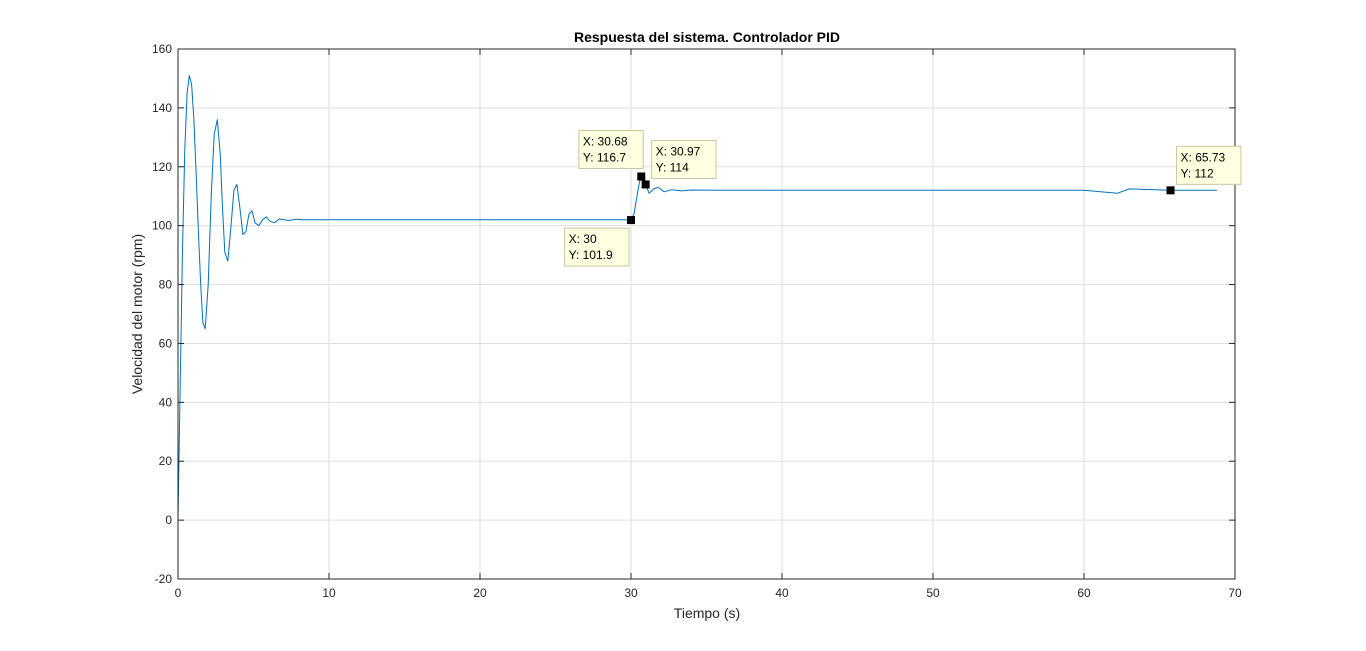 This screenshot has width=1366, height=651. What do you see at coordinates (933, 593) in the screenshot?
I see `x-tick-label: 50` at bounding box center [933, 593].